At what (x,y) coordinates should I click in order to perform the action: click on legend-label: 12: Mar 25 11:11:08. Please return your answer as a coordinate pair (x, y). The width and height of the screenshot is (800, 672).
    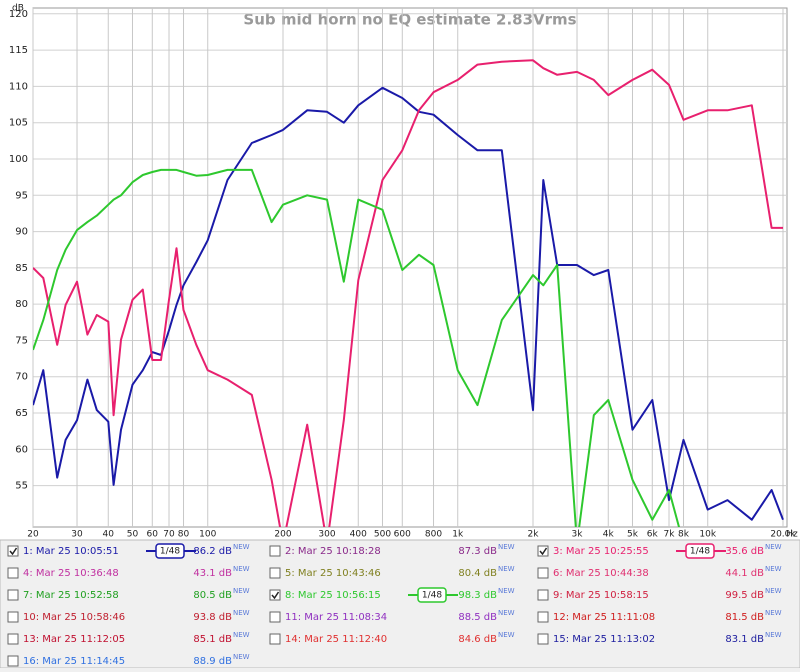
    Looking at the image, I should click on (604, 617).